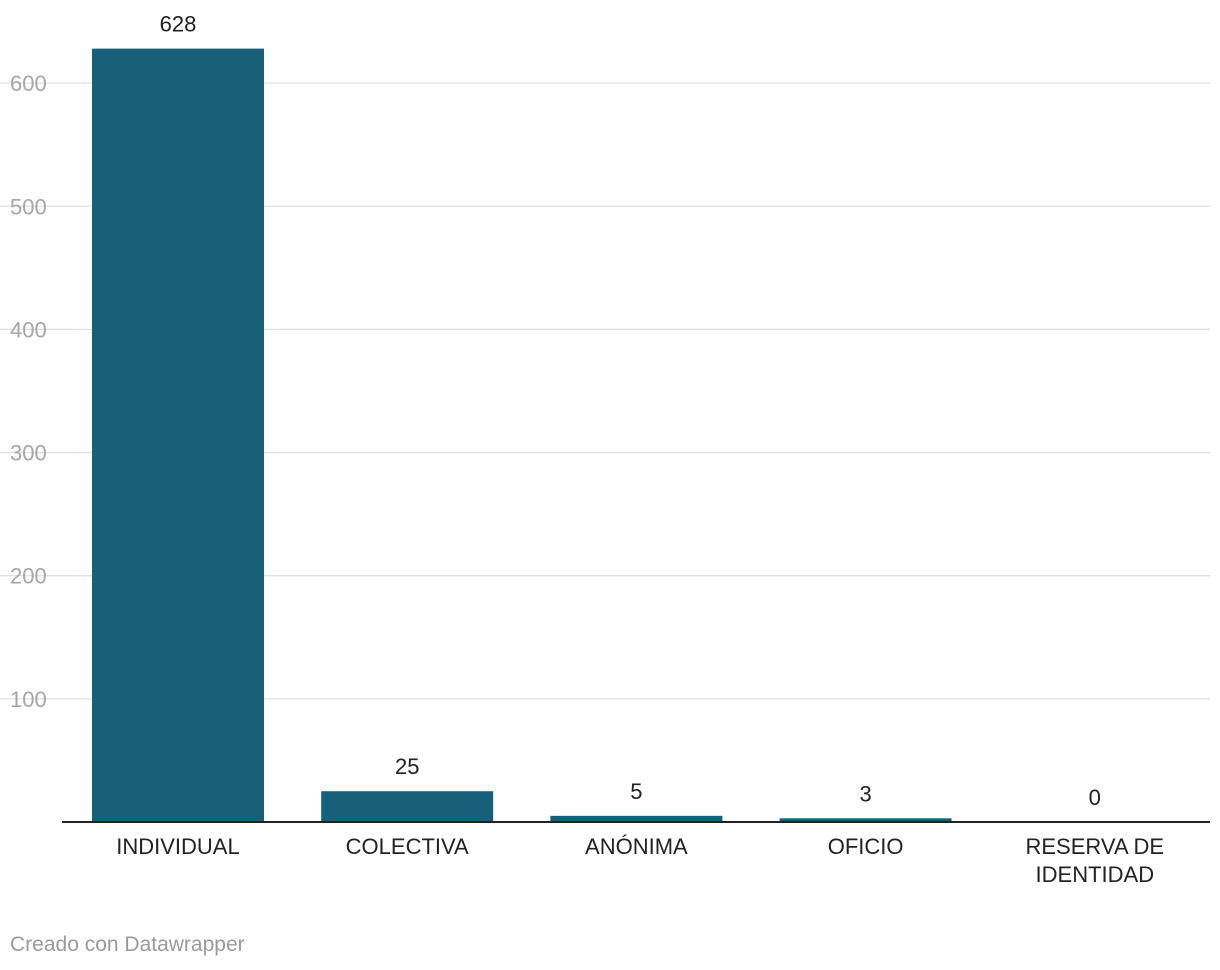  I want to click on bar-value-label: 5, so click(636, 791).